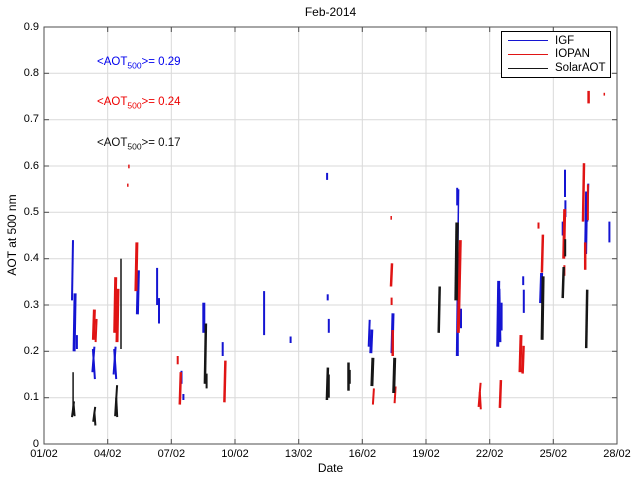  Describe the element at coordinates (330, 468) in the screenshot. I see `x-axis-label: Date` at that location.